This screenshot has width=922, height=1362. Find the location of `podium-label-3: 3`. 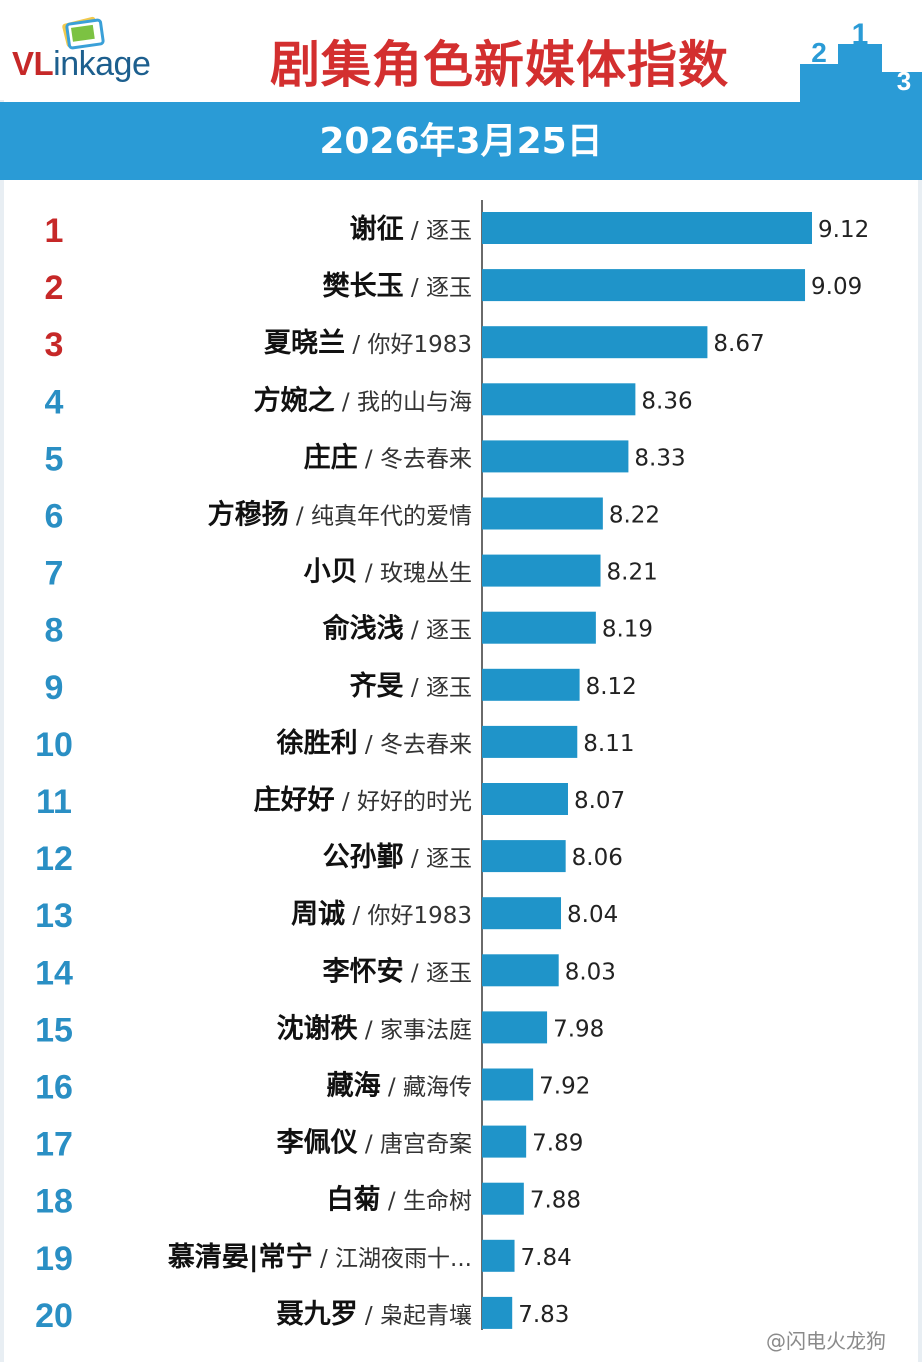

podium-label-3: 3 is located at coordinates (904, 81).